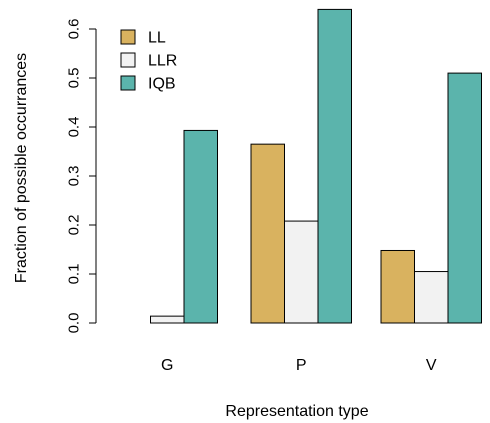 The height and width of the screenshot is (423, 490). I want to click on bar-v-llr, so click(431, 297).